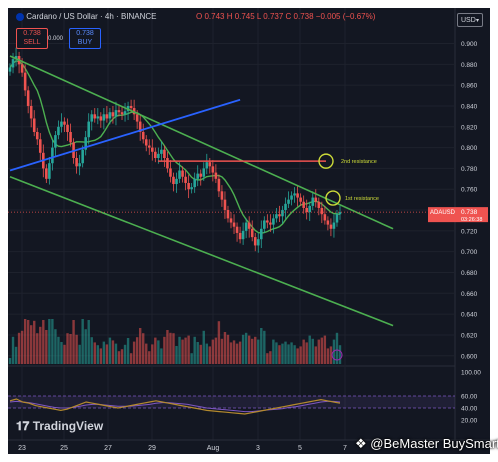  Describe the element at coordinates (470, 20) in the screenshot. I see `currency-selector: USD ▾` at that location.